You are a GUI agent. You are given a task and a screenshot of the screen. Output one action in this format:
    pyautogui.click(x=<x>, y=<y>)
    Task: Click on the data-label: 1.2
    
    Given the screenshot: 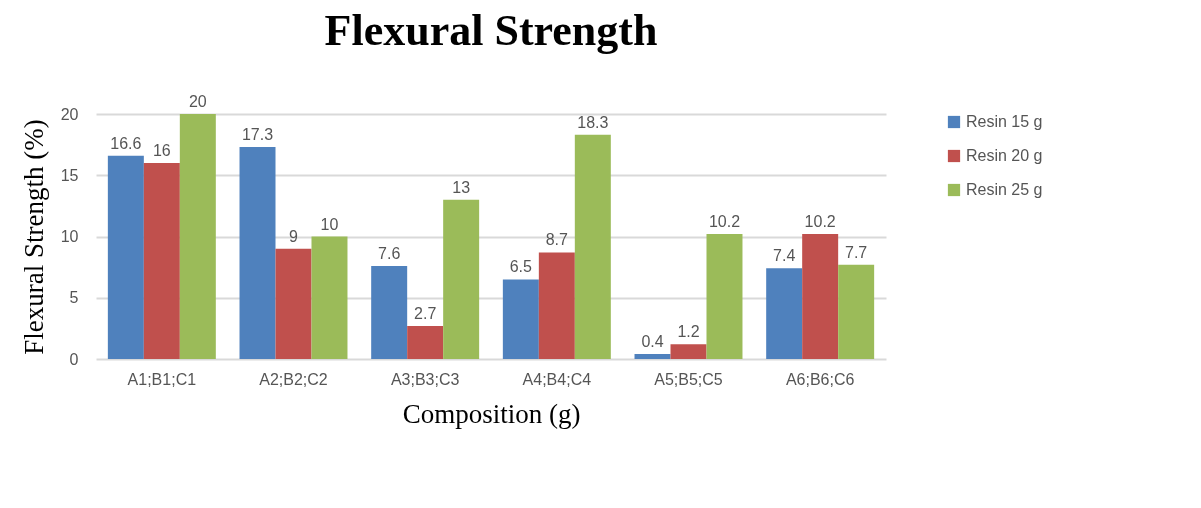 What is the action you would take?
    pyautogui.click(x=688, y=332)
    